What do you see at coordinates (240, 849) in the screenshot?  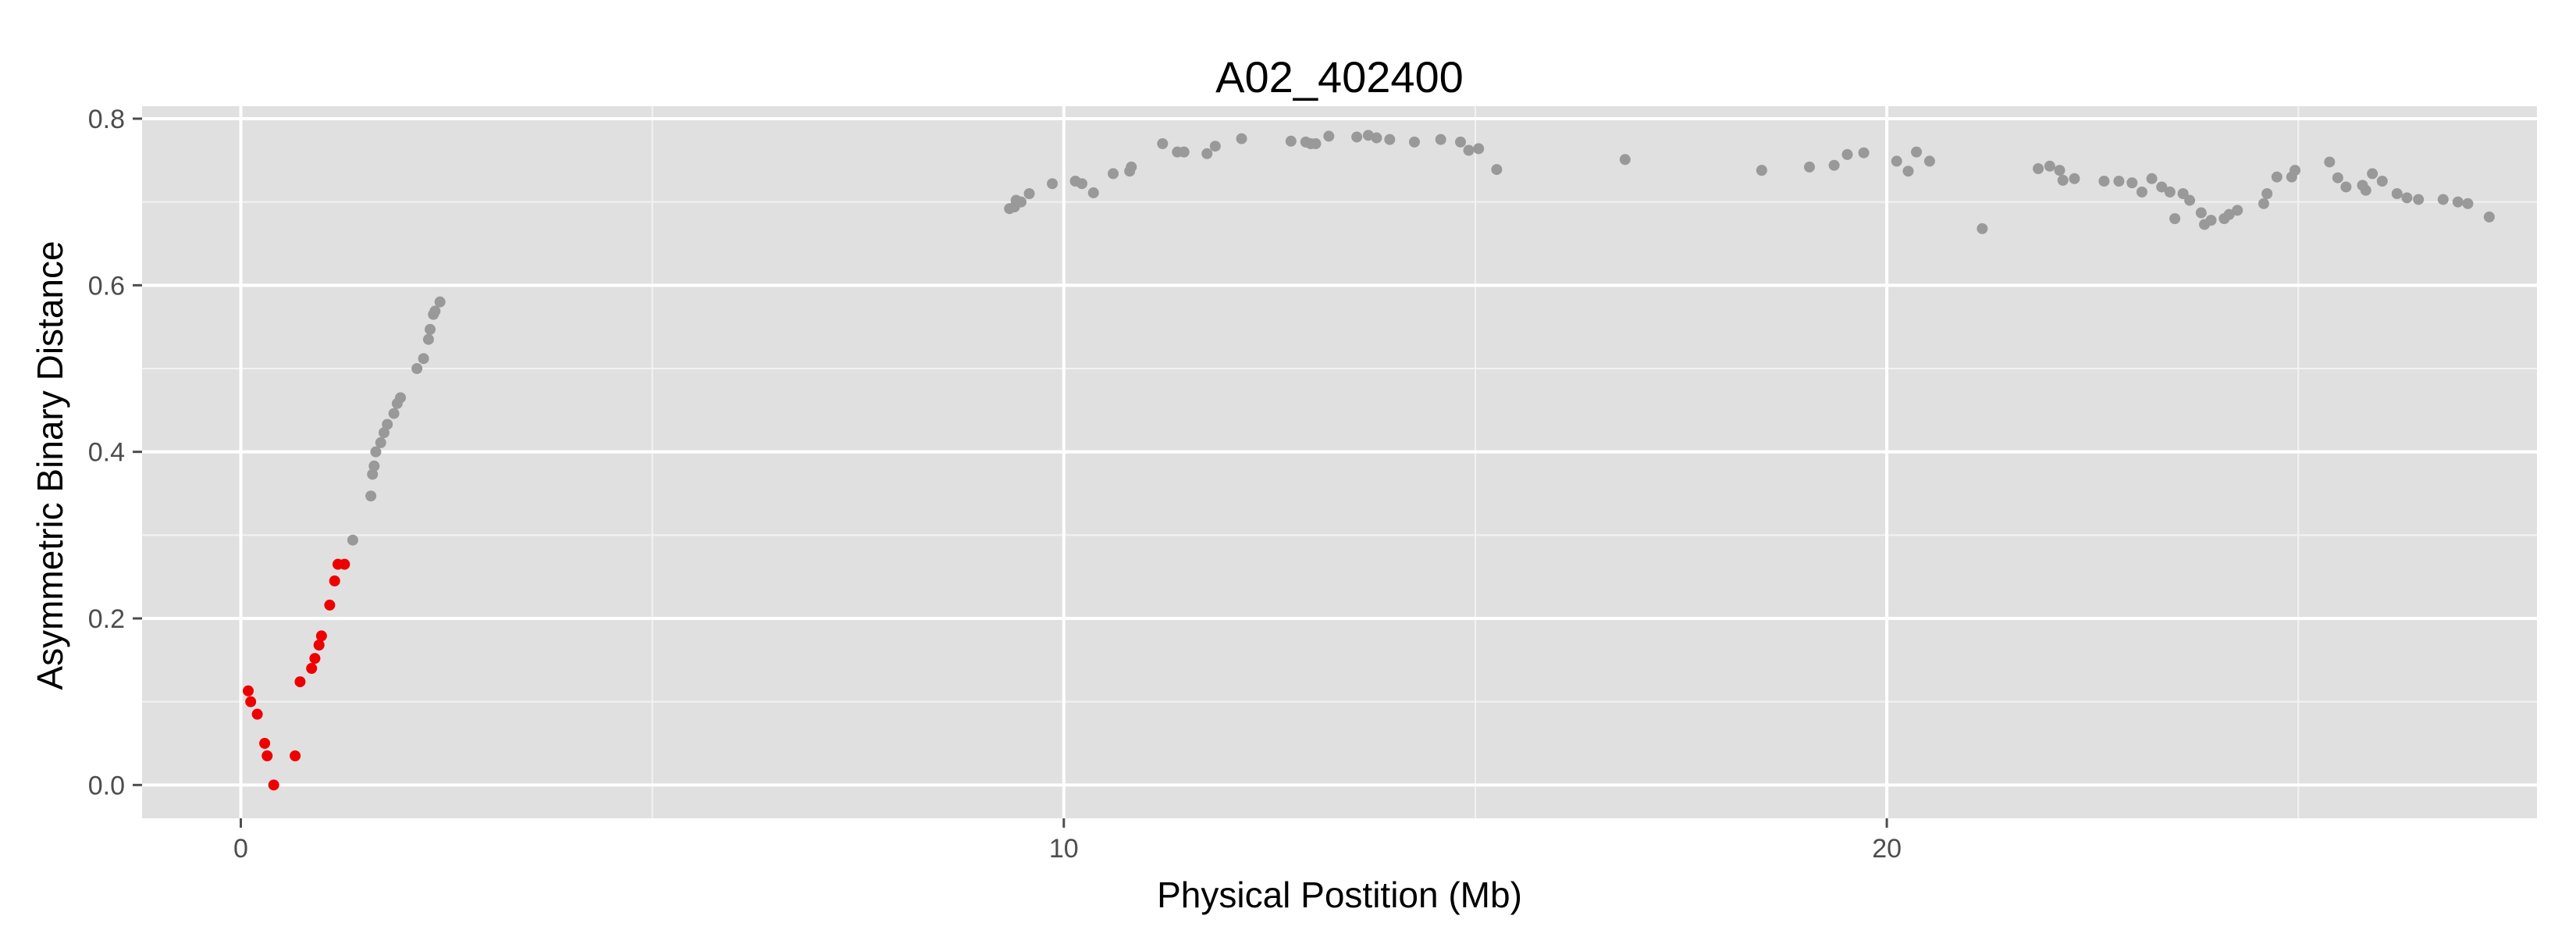 I see `x-tick-label: 0` at bounding box center [240, 849].